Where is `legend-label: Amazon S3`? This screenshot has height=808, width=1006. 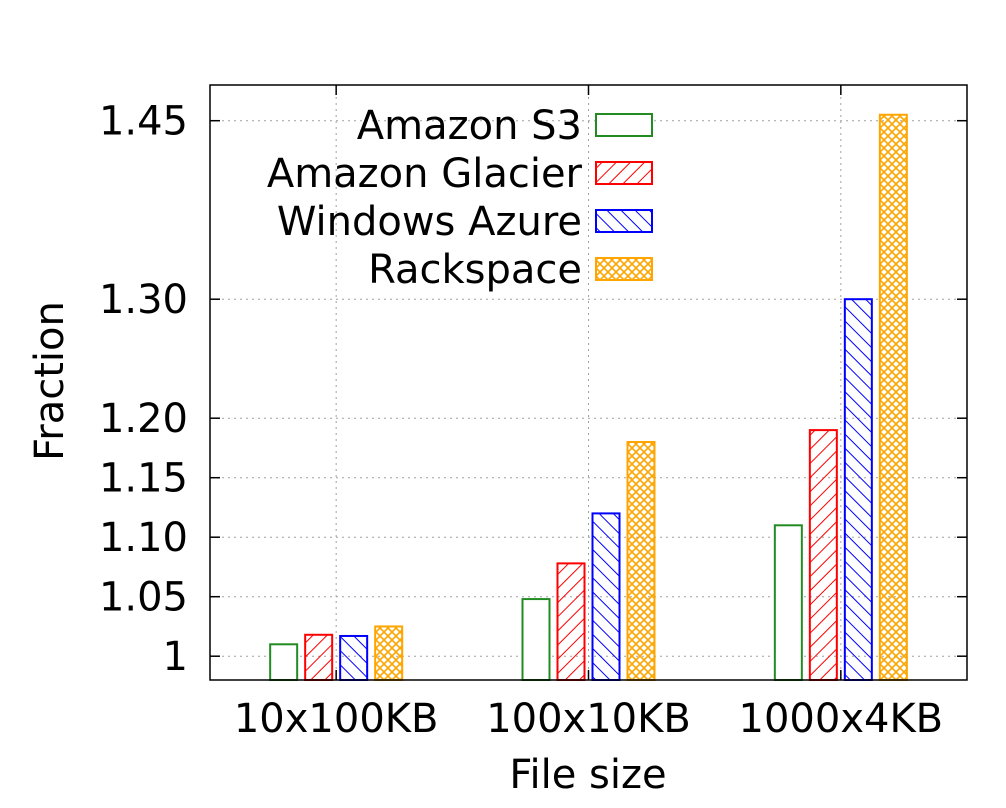
legend-label: Amazon S3 is located at coordinates (469, 126).